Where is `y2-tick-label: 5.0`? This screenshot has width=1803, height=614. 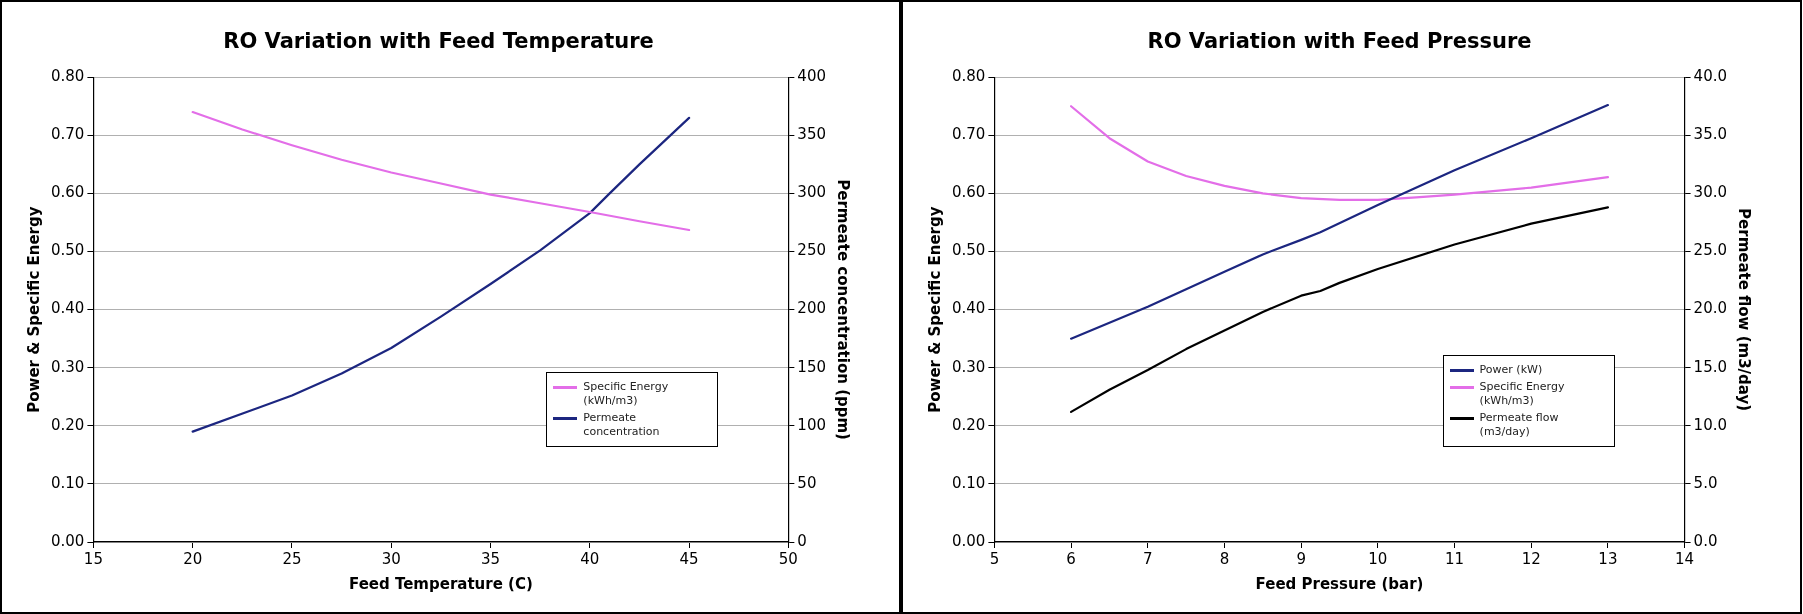 y2-tick-label: 5.0 is located at coordinates (1705, 482).